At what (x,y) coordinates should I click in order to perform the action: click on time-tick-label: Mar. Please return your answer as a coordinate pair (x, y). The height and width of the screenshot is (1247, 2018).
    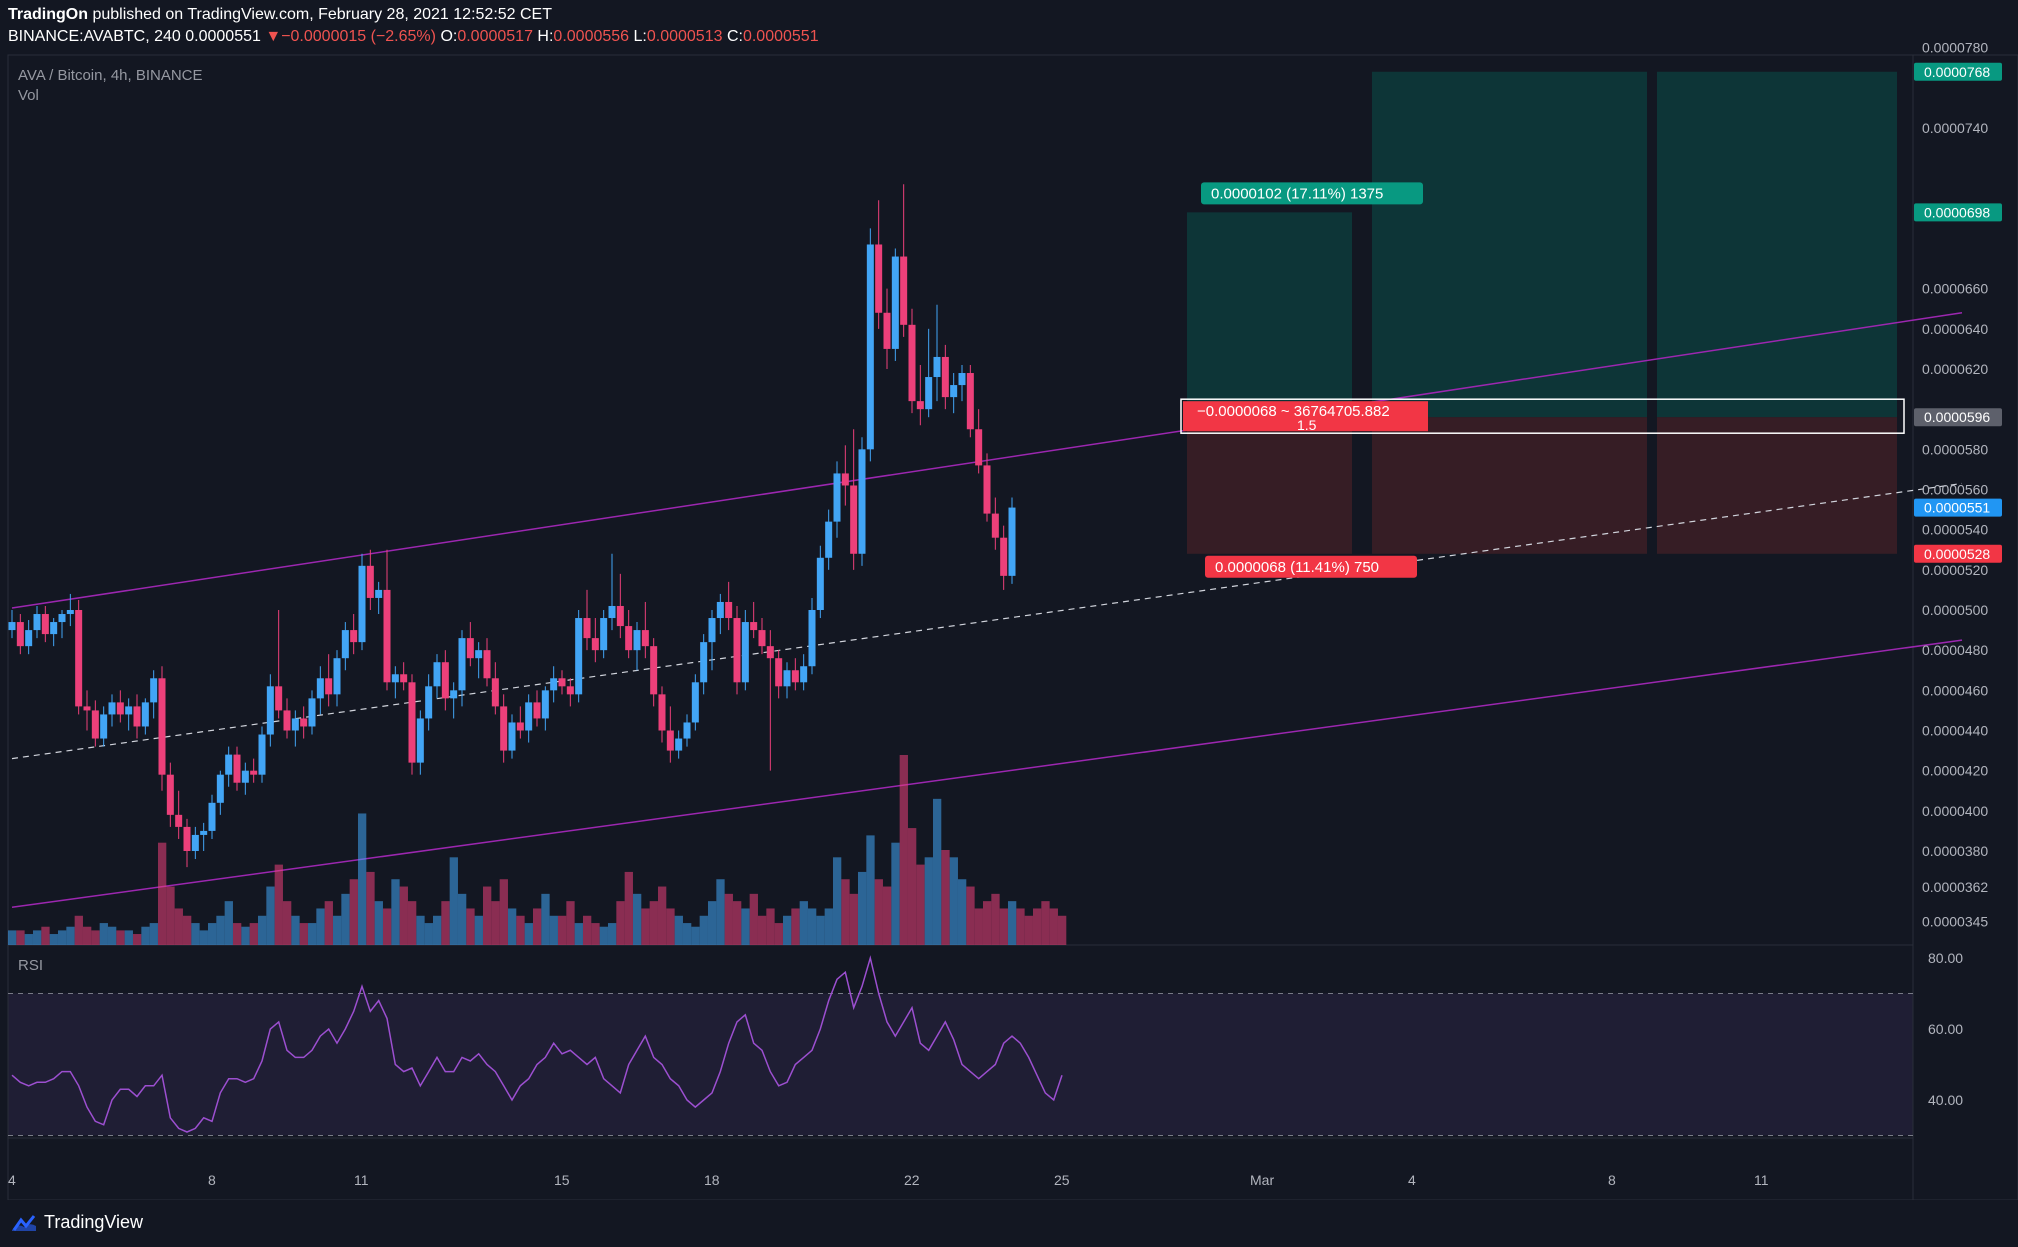
    Looking at the image, I should click on (1262, 1180).